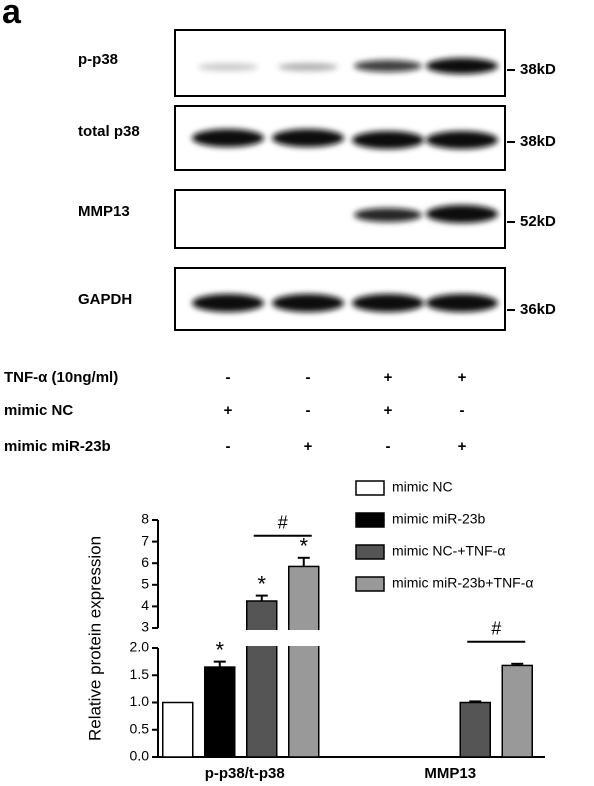 The image size is (594, 786). I want to click on legend-label: mimic miR-23b, so click(439, 519).